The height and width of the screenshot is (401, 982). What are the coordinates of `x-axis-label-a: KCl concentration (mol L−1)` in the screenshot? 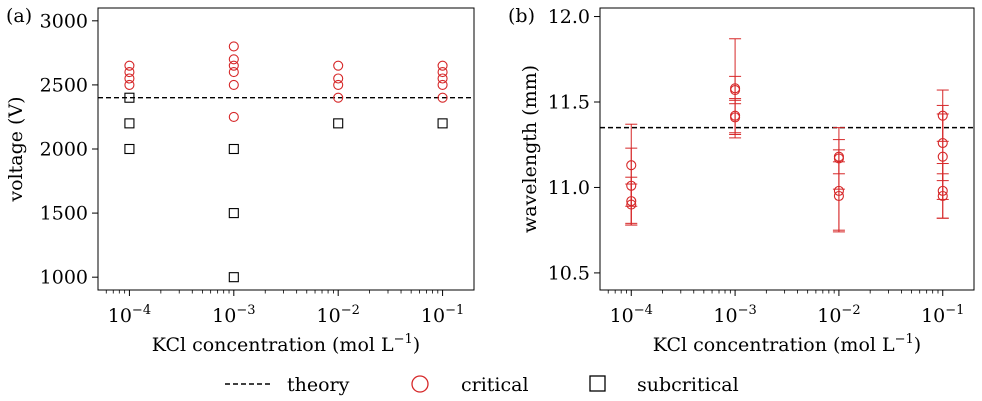 It's located at (286, 344).